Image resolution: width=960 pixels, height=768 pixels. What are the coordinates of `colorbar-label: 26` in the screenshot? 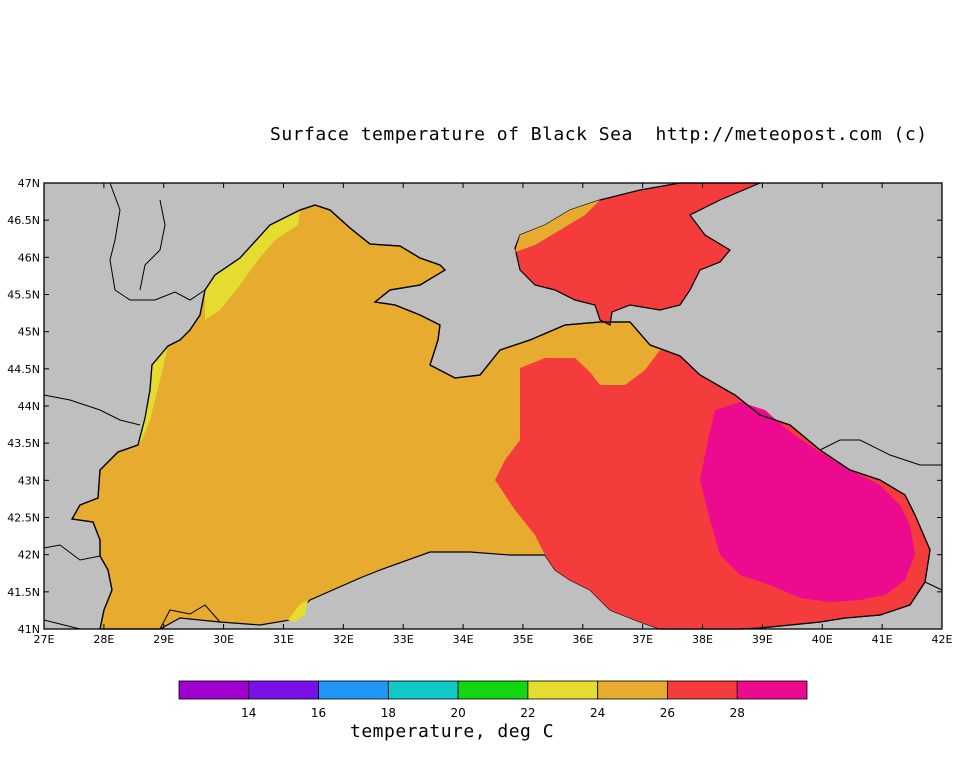 It's located at (667, 713).